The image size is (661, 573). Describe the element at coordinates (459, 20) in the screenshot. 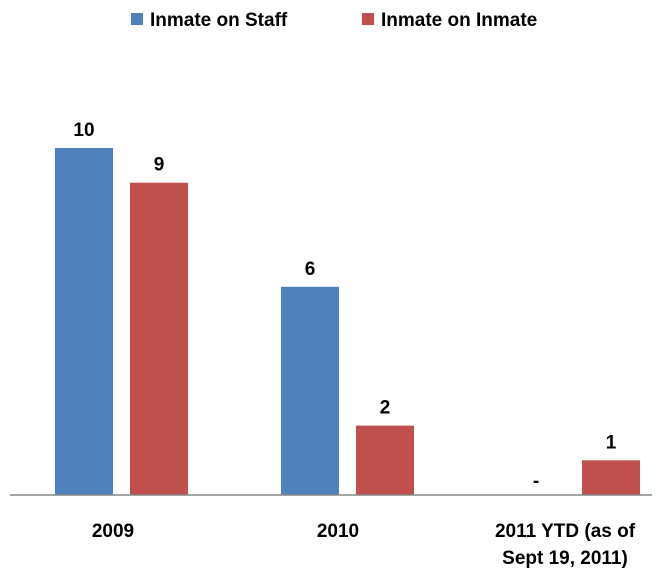

I see `legend-label-inmate-on-inmate: Inmate on Inmate` at that location.